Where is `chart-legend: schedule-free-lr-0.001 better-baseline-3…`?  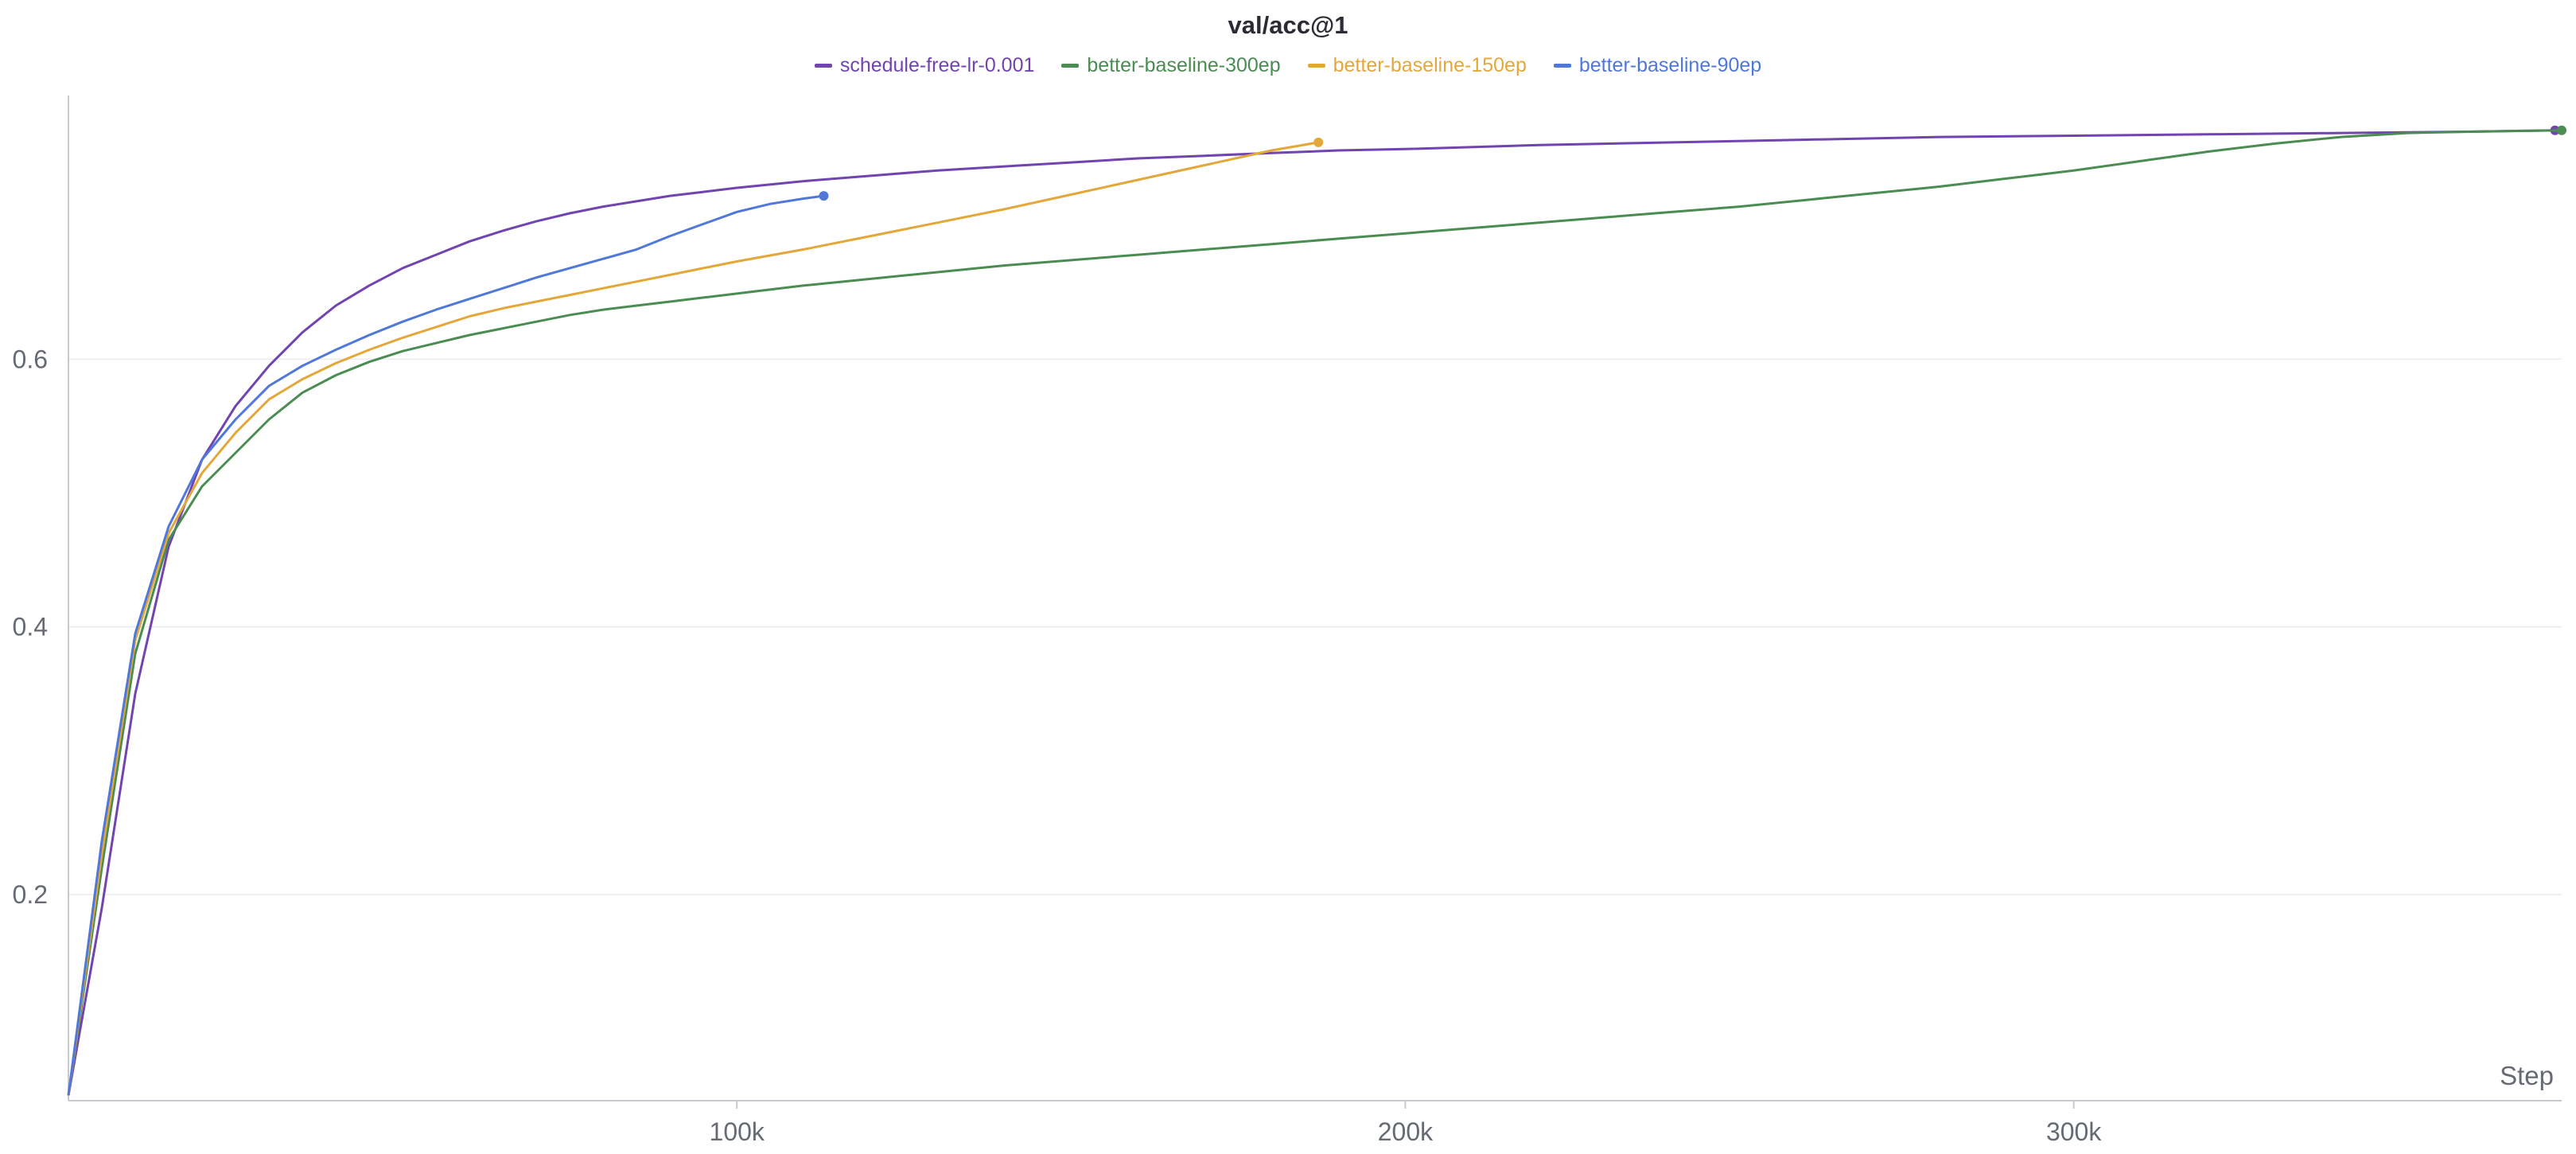 chart-legend: schedule-free-lr-0.001 better-baseline-3… is located at coordinates (1288, 65).